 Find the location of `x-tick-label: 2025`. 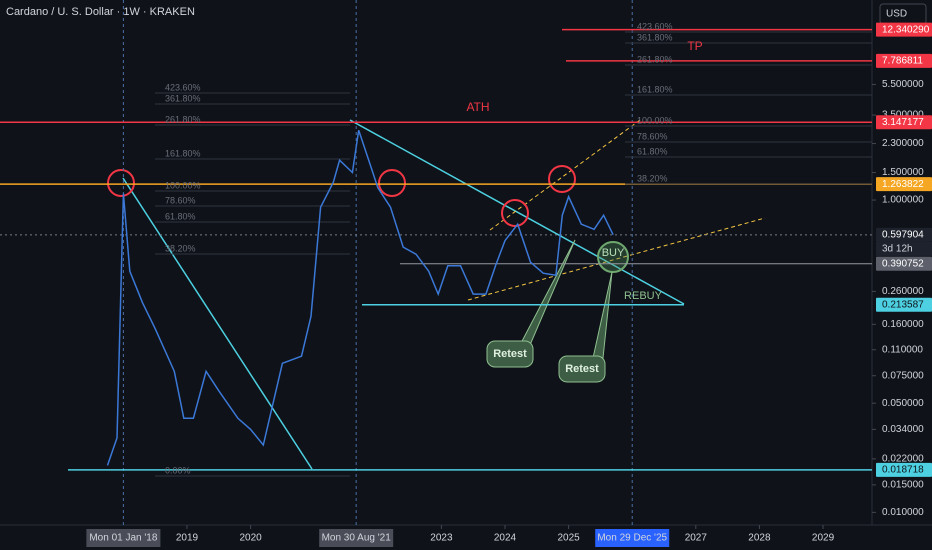

x-tick-label: 2025 is located at coordinates (568, 538).